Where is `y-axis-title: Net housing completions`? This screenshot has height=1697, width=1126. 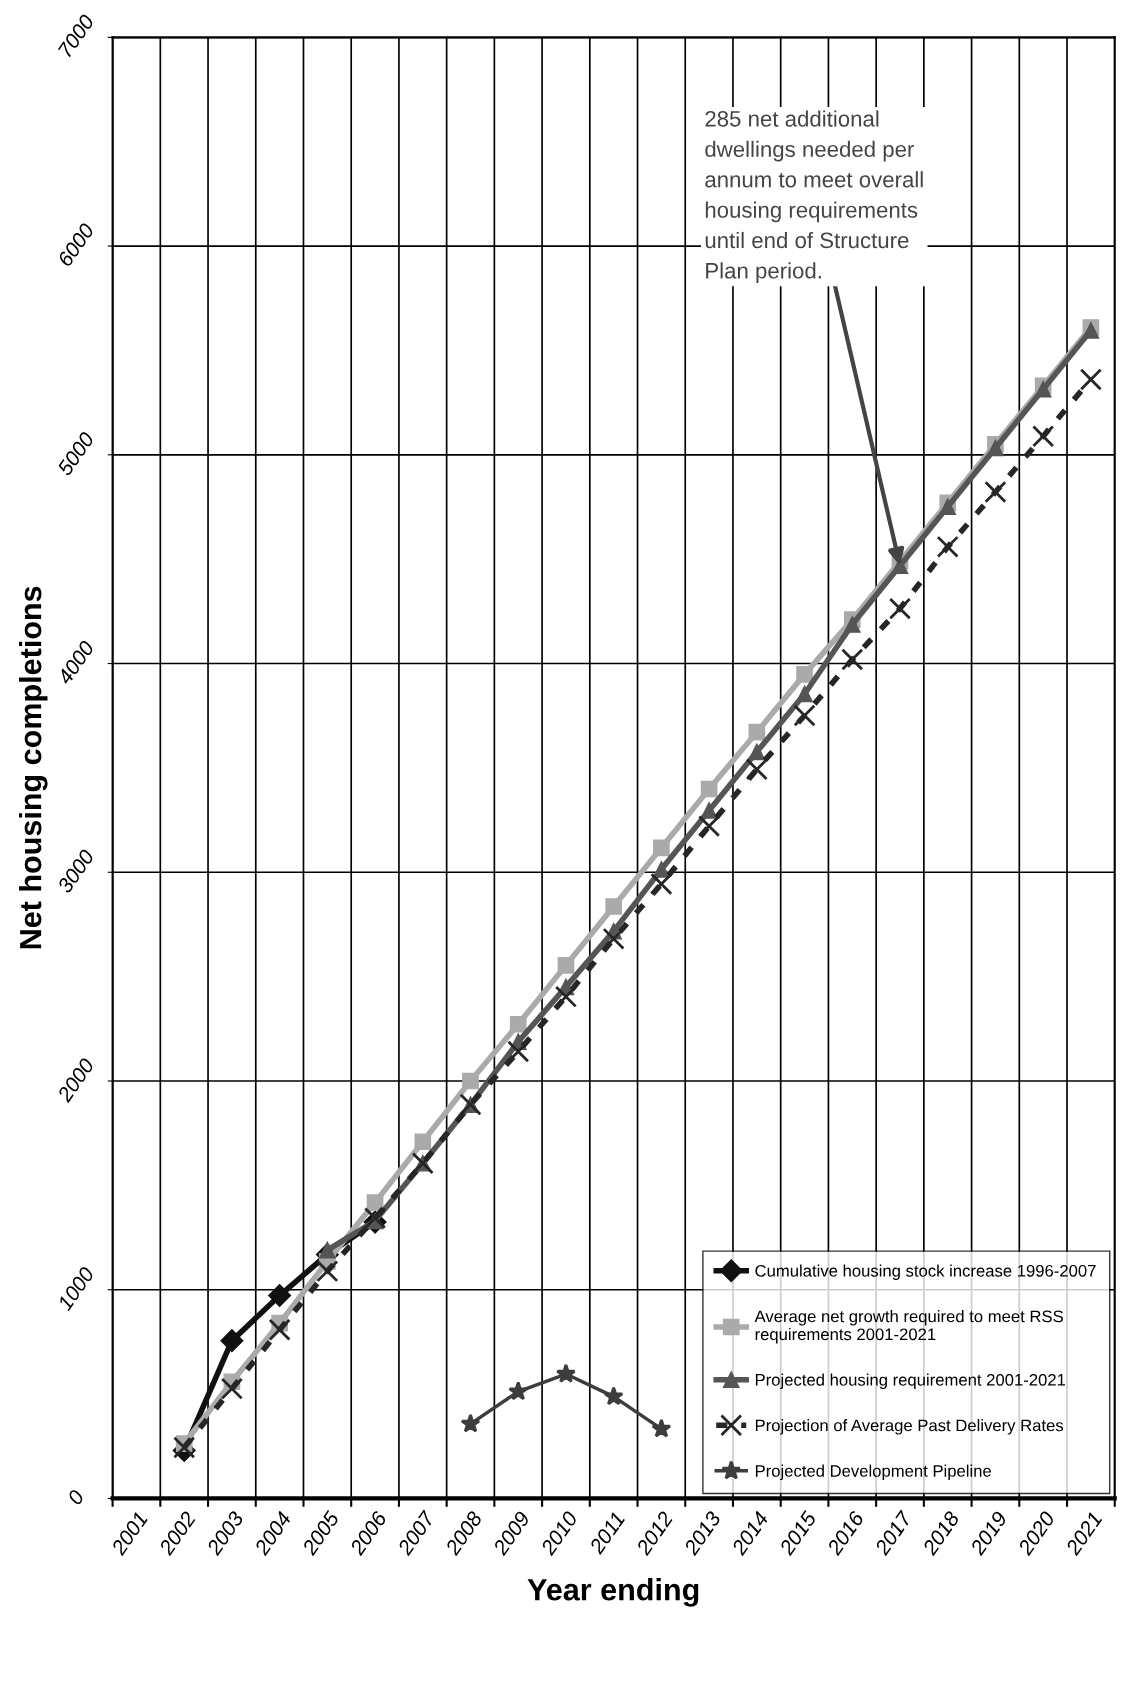
y-axis-title: Net housing completions is located at coordinates (33, 767).